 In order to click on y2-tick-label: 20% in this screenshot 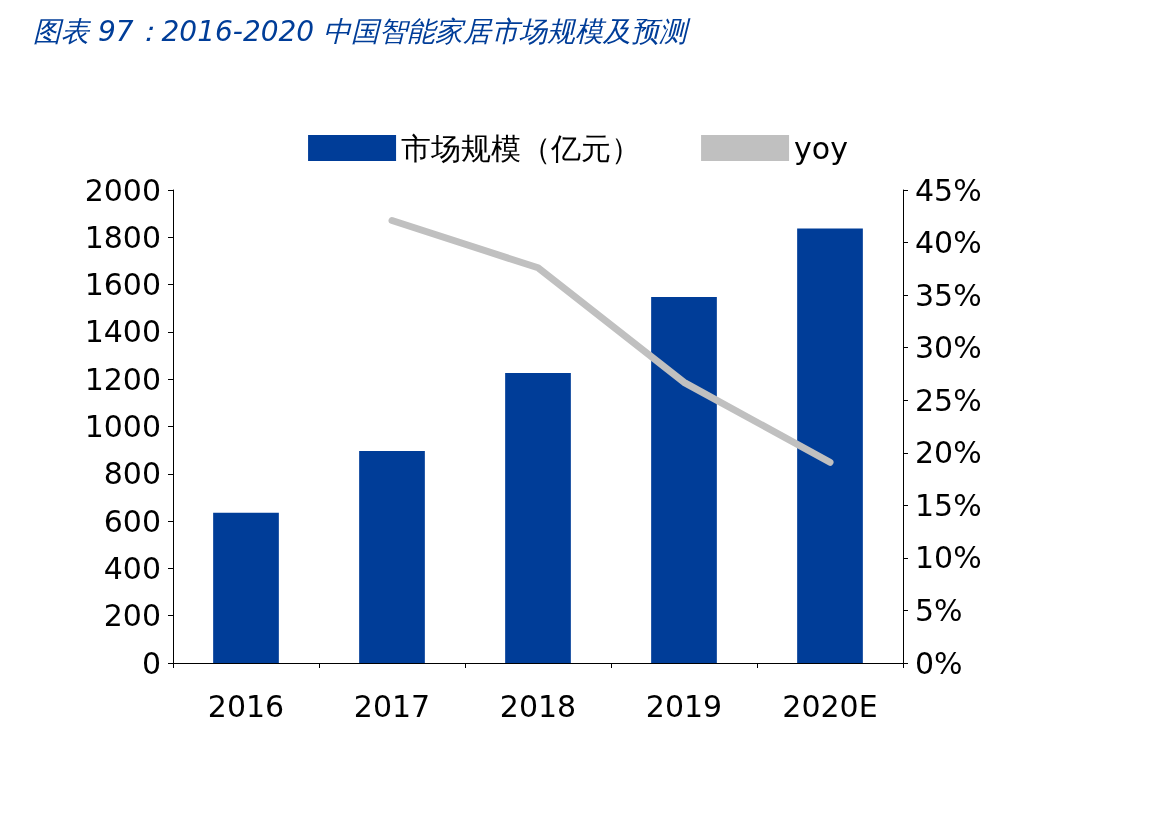, I will do `click(948, 453)`.